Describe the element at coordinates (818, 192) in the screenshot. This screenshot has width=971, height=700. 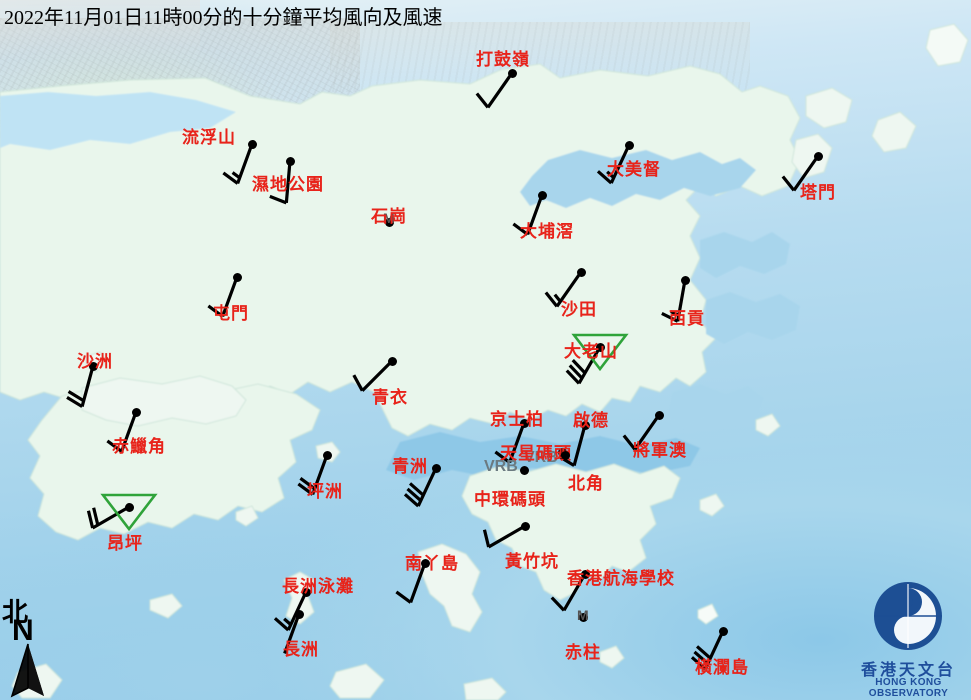
I see `station-name-label: 塔門` at that location.